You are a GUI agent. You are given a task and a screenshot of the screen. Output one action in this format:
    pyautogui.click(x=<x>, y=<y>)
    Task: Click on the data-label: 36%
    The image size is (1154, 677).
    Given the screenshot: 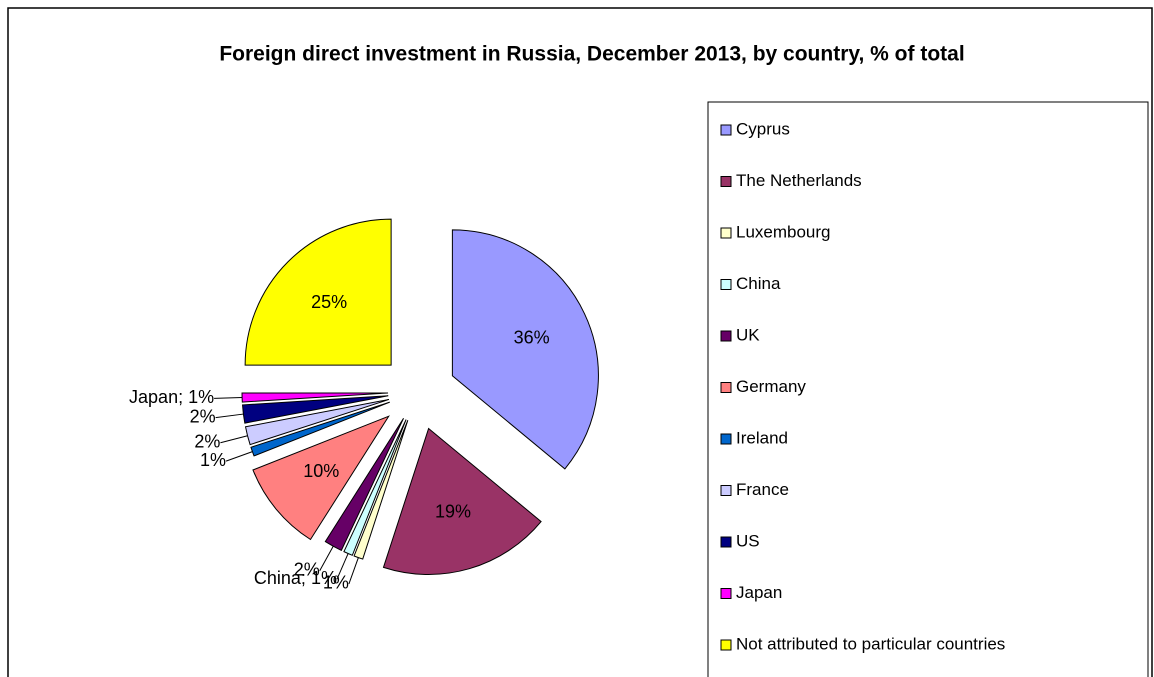 What is the action you would take?
    pyautogui.click(x=532, y=337)
    